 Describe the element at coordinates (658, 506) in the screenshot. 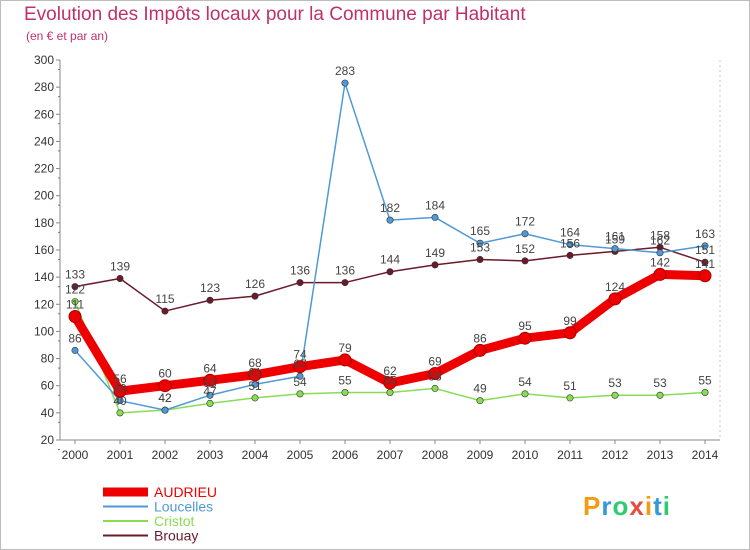

I see `logo-letter: t` at that location.